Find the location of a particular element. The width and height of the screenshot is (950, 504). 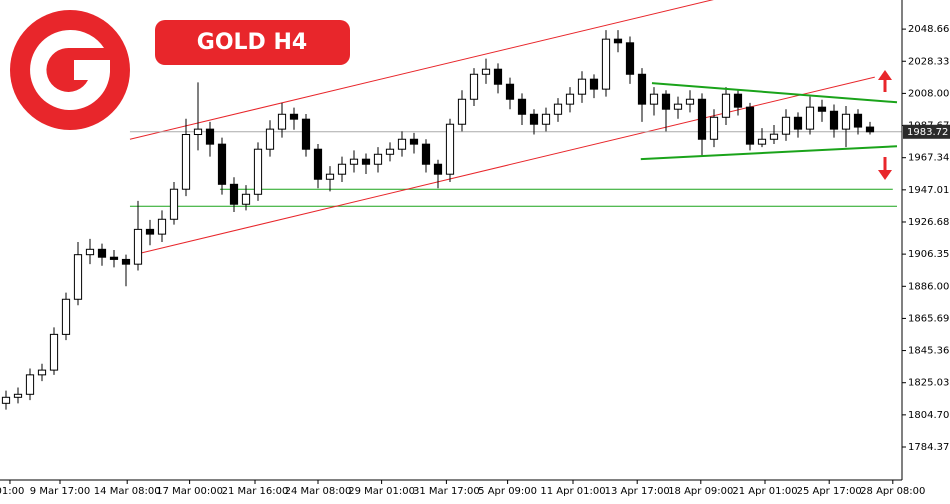

current-price-label: 1983.72 is located at coordinates (927, 132).